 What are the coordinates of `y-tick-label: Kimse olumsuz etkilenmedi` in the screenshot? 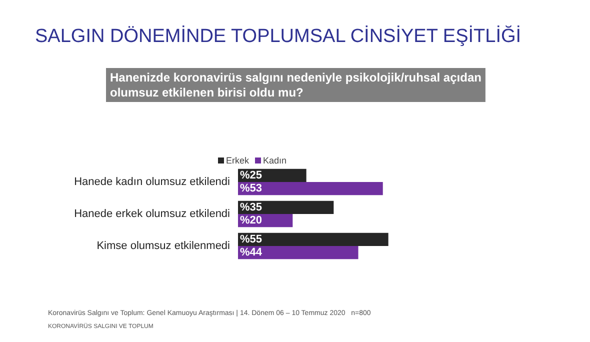 It's located at (163, 246).